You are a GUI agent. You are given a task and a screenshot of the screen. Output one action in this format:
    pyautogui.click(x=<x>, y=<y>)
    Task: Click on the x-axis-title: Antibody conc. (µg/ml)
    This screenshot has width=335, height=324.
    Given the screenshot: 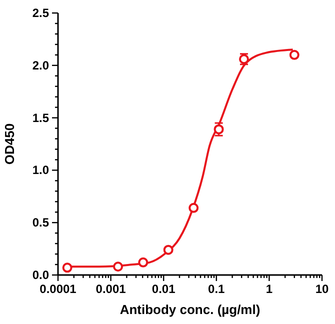 What is the action you would take?
    pyautogui.click(x=190, y=309)
    